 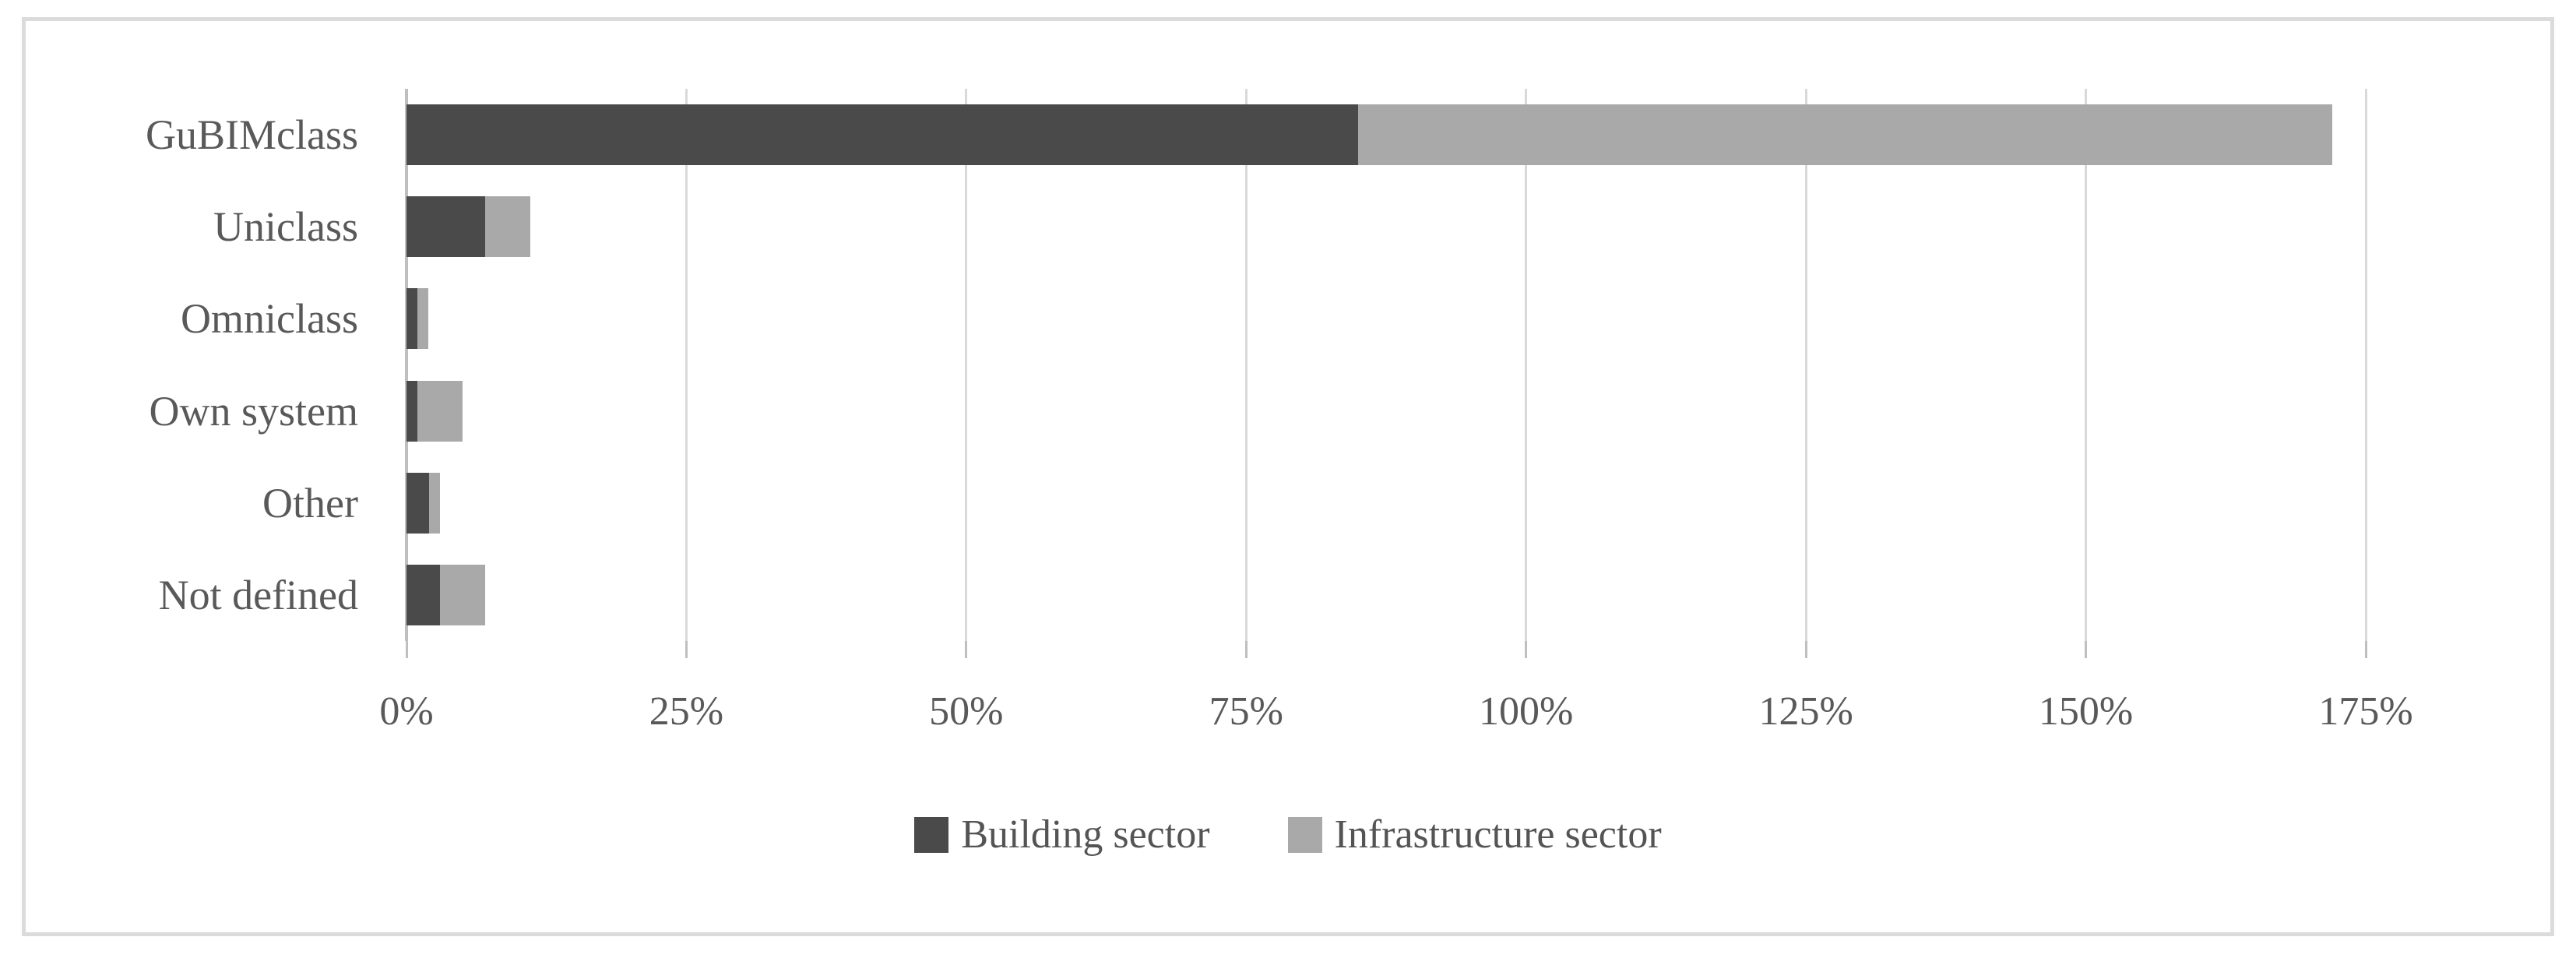 I want to click on legend-swatch-infrastructure-sector, so click(x=1304, y=834).